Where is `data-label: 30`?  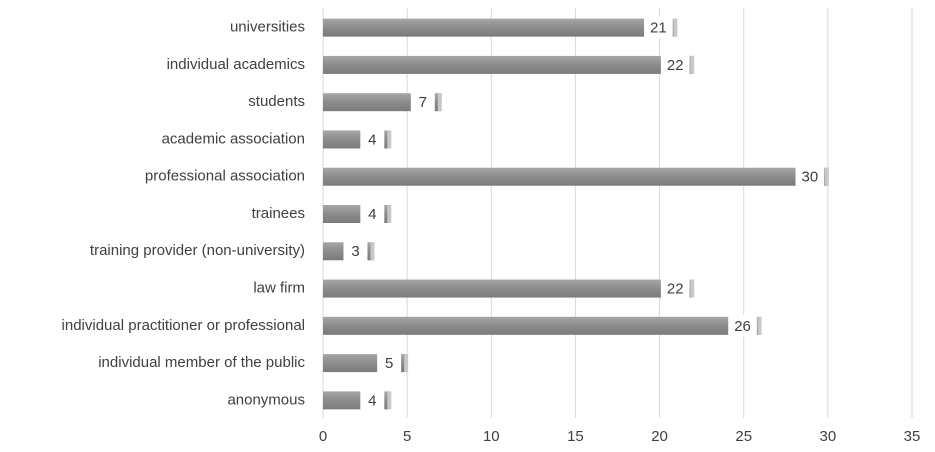
data-label: 30 is located at coordinates (810, 177).